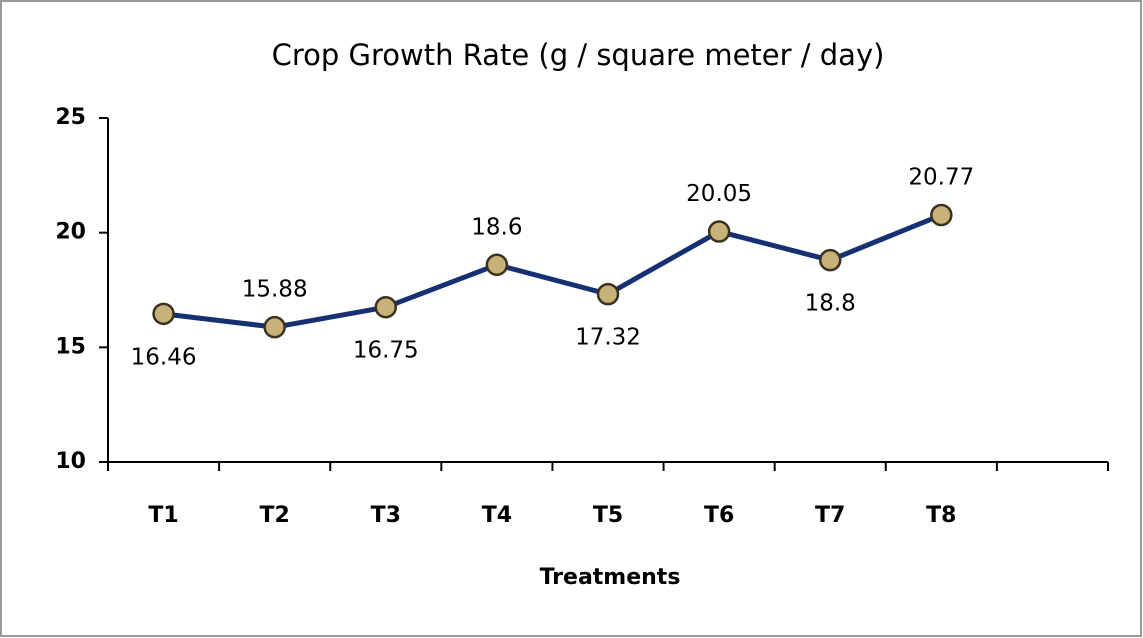 This screenshot has height=638, width=1143. Describe the element at coordinates (610, 577) in the screenshot. I see `x-axis-title: Treatments` at that location.